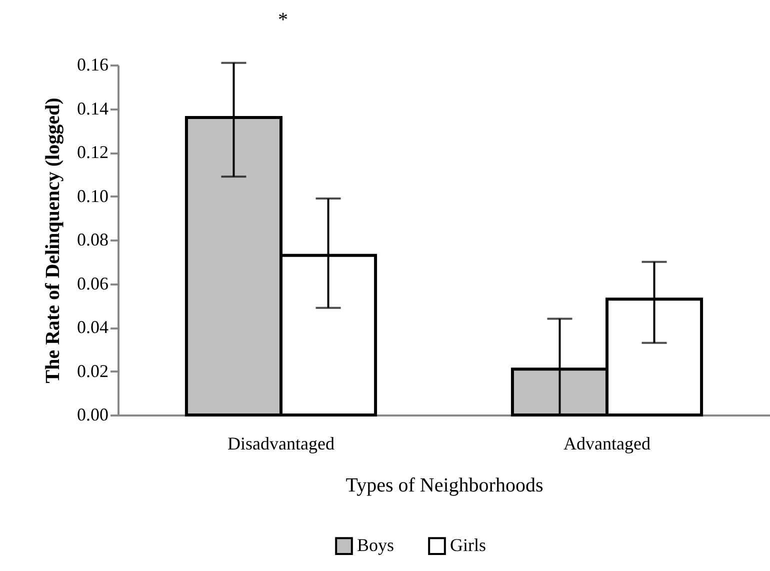 Image resolution: width=770 pixels, height=571 pixels. I want to click on legend-label: Boys, so click(375, 545).